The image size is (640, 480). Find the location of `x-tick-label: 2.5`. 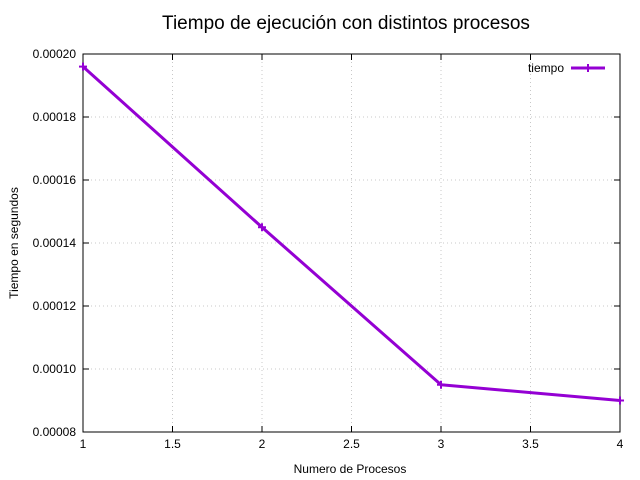

x-tick-label: 2.5 is located at coordinates (351, 444).